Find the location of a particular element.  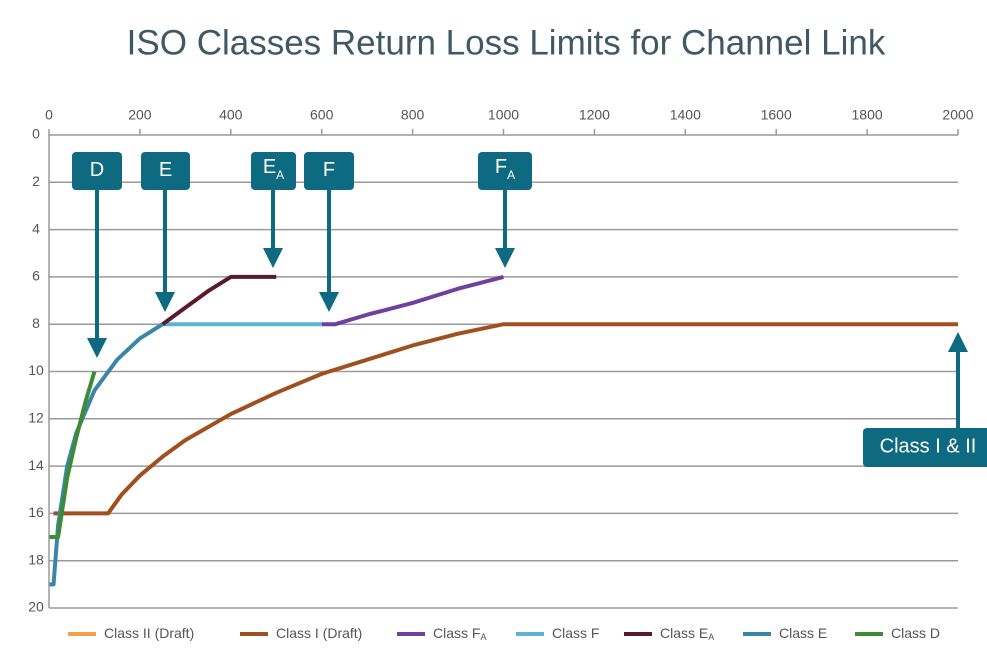

legend-label: Class D is located at coordinates (915, 633).